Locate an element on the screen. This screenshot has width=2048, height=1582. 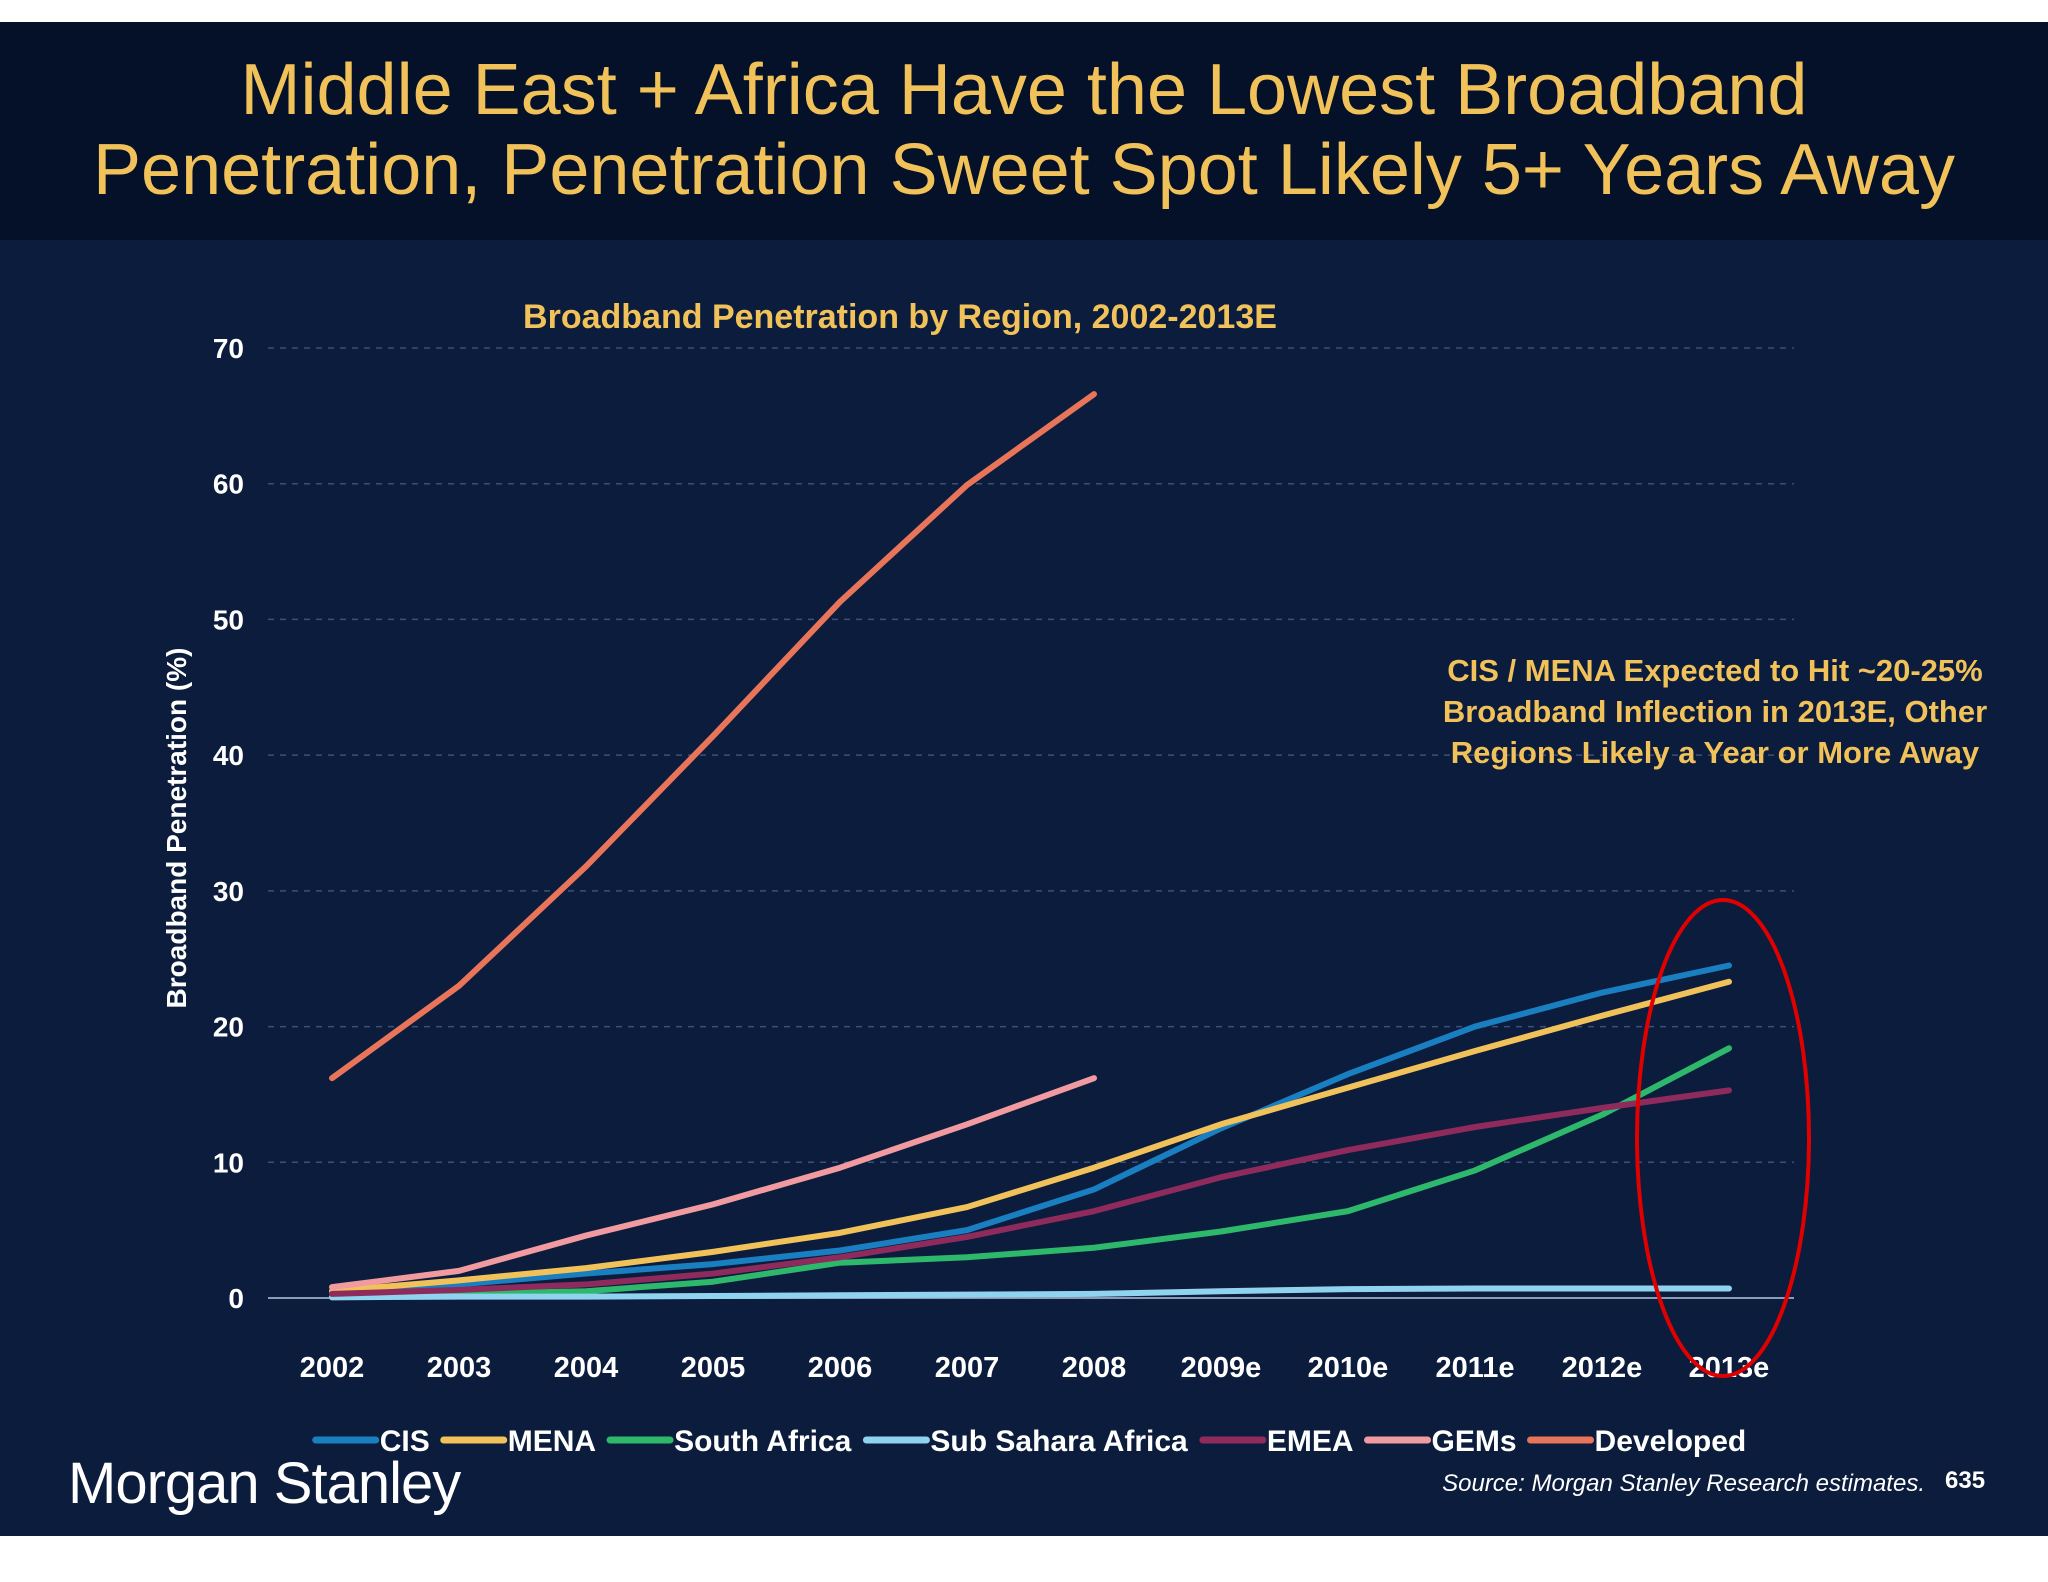
title-band is located at coordinates (1024, 131).